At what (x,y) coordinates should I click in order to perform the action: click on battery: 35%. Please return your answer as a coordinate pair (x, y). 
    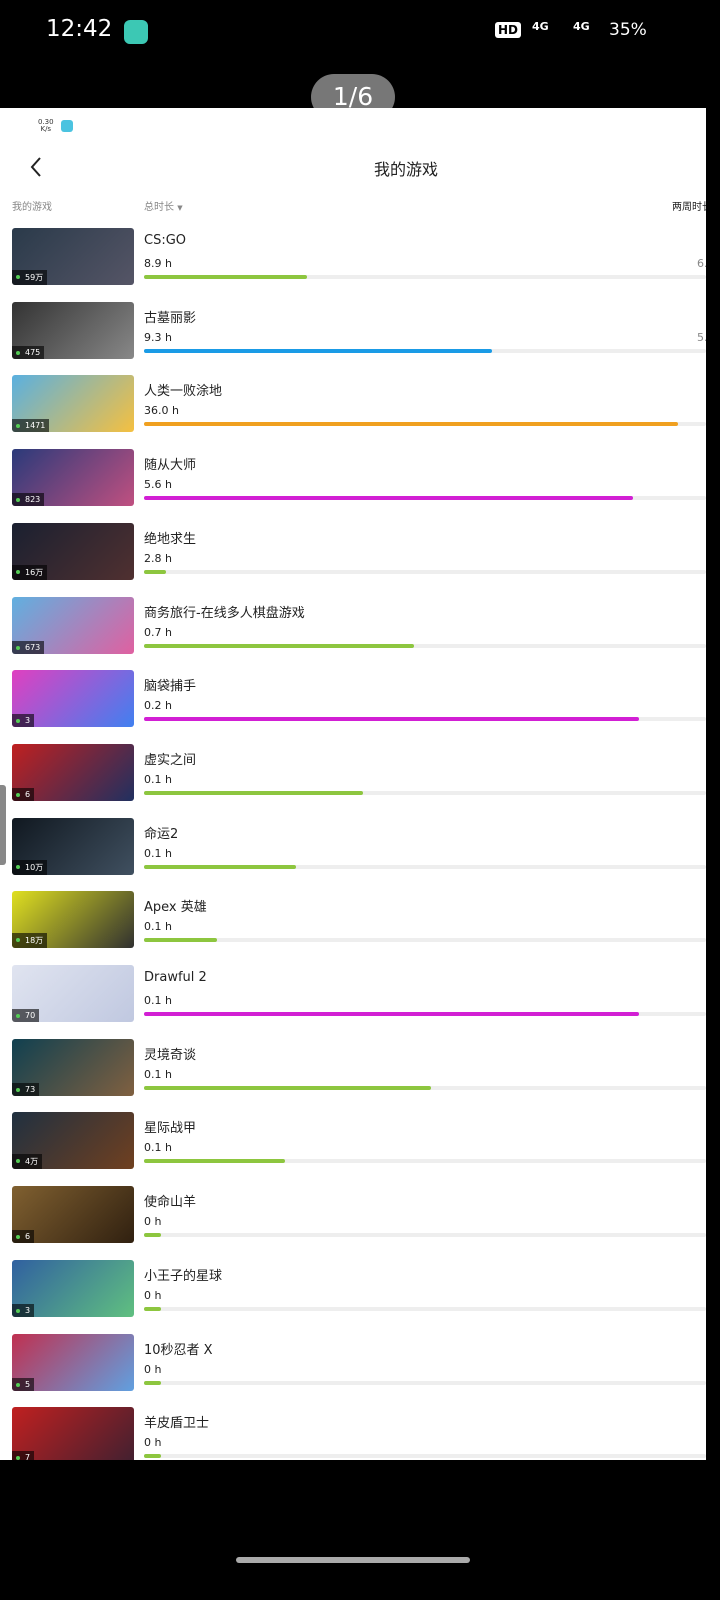
    Looking at the image, I should click on (628, 30).